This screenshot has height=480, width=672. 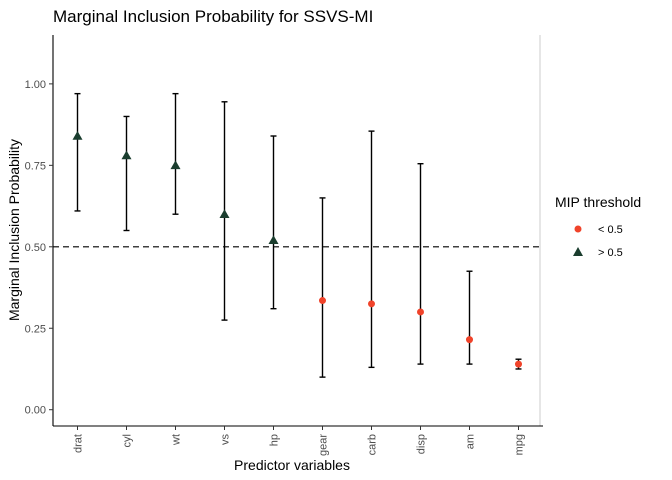 What do you see at coordinates (35, 329) in the screenshot?
I see `y-tick-label: 0.25` at bounding box center [35, 329].